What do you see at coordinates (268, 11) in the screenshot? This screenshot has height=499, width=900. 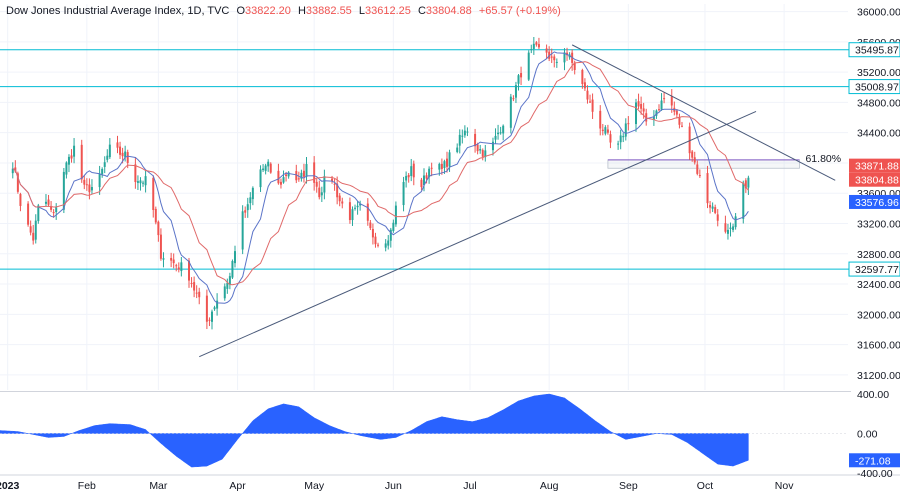 I see `open-value: 33822.20` at bounding box center [268, 11].